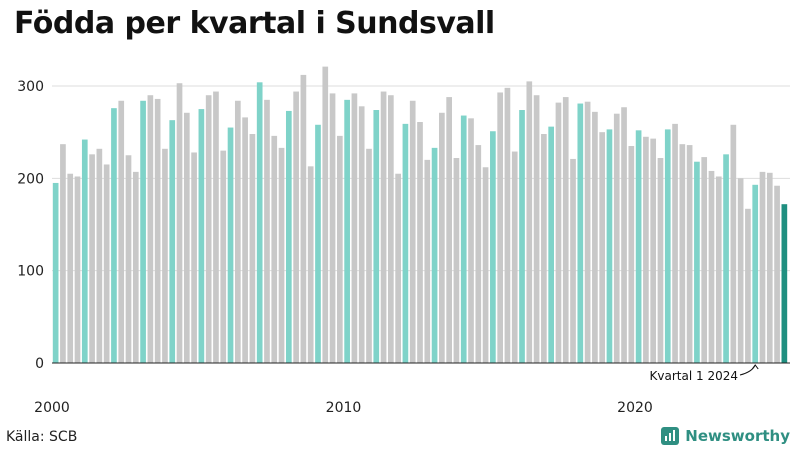 This screenshot has height=450, width=800. Describe the element at coordinates (580, 233) in the screenshot. I see `bar-2018-q1` at that location.